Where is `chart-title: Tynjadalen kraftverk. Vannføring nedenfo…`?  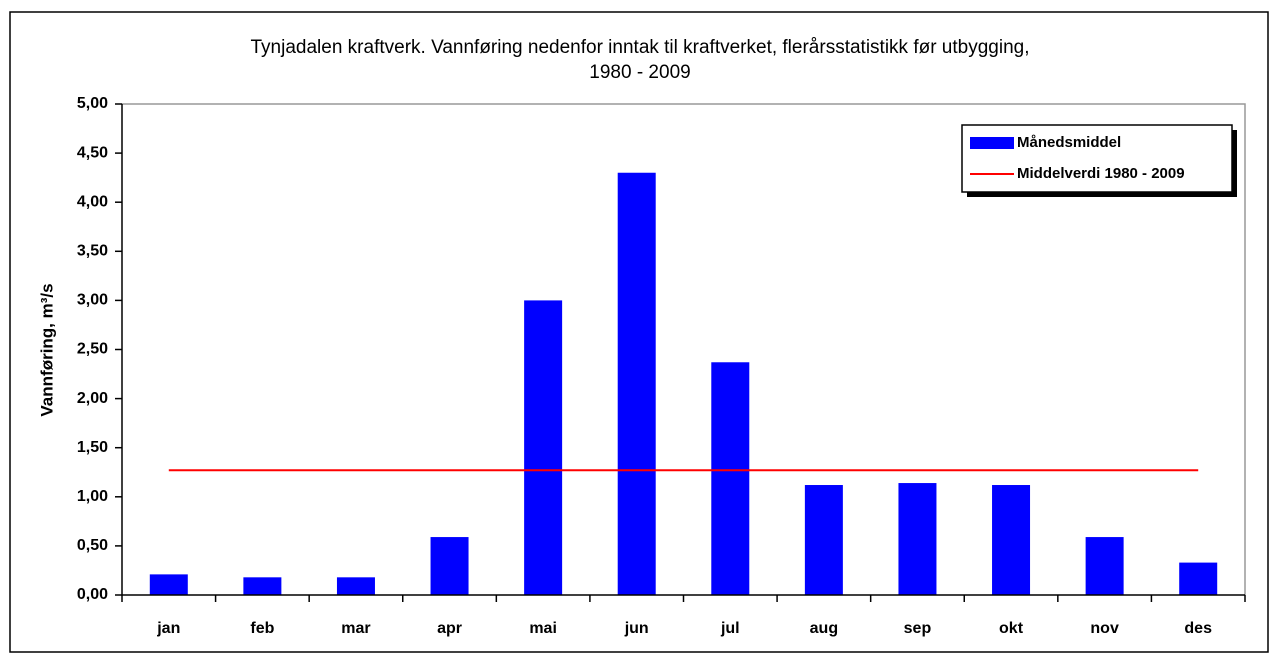 chart-title: Tynjadalen kraftverk. Vannføring nedenfo… is located at coordinates (640, 47).